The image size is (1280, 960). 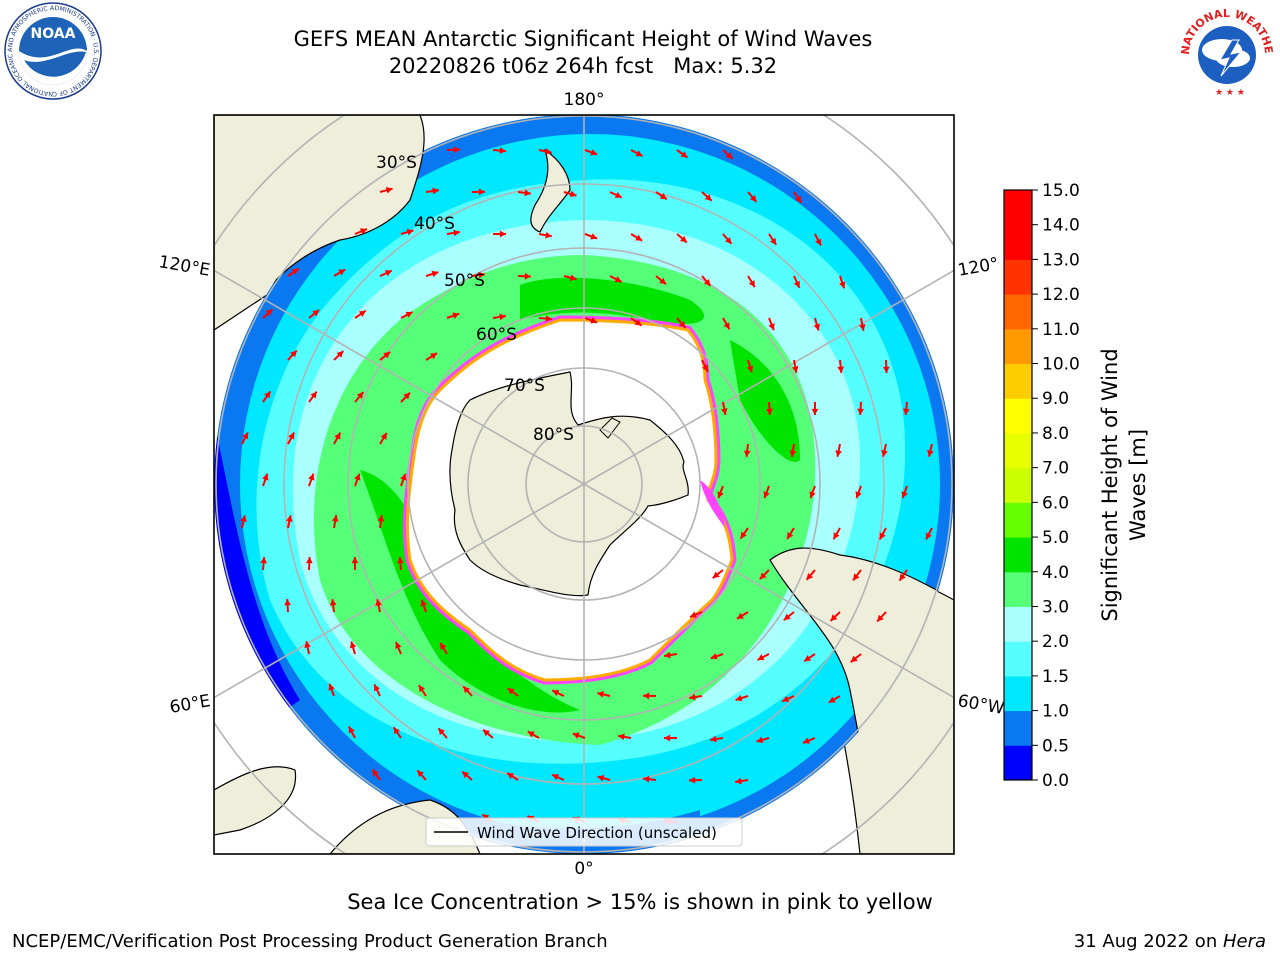 I want to click on colorbar-tick-label: 12.0, so click(x=1061, y=295).